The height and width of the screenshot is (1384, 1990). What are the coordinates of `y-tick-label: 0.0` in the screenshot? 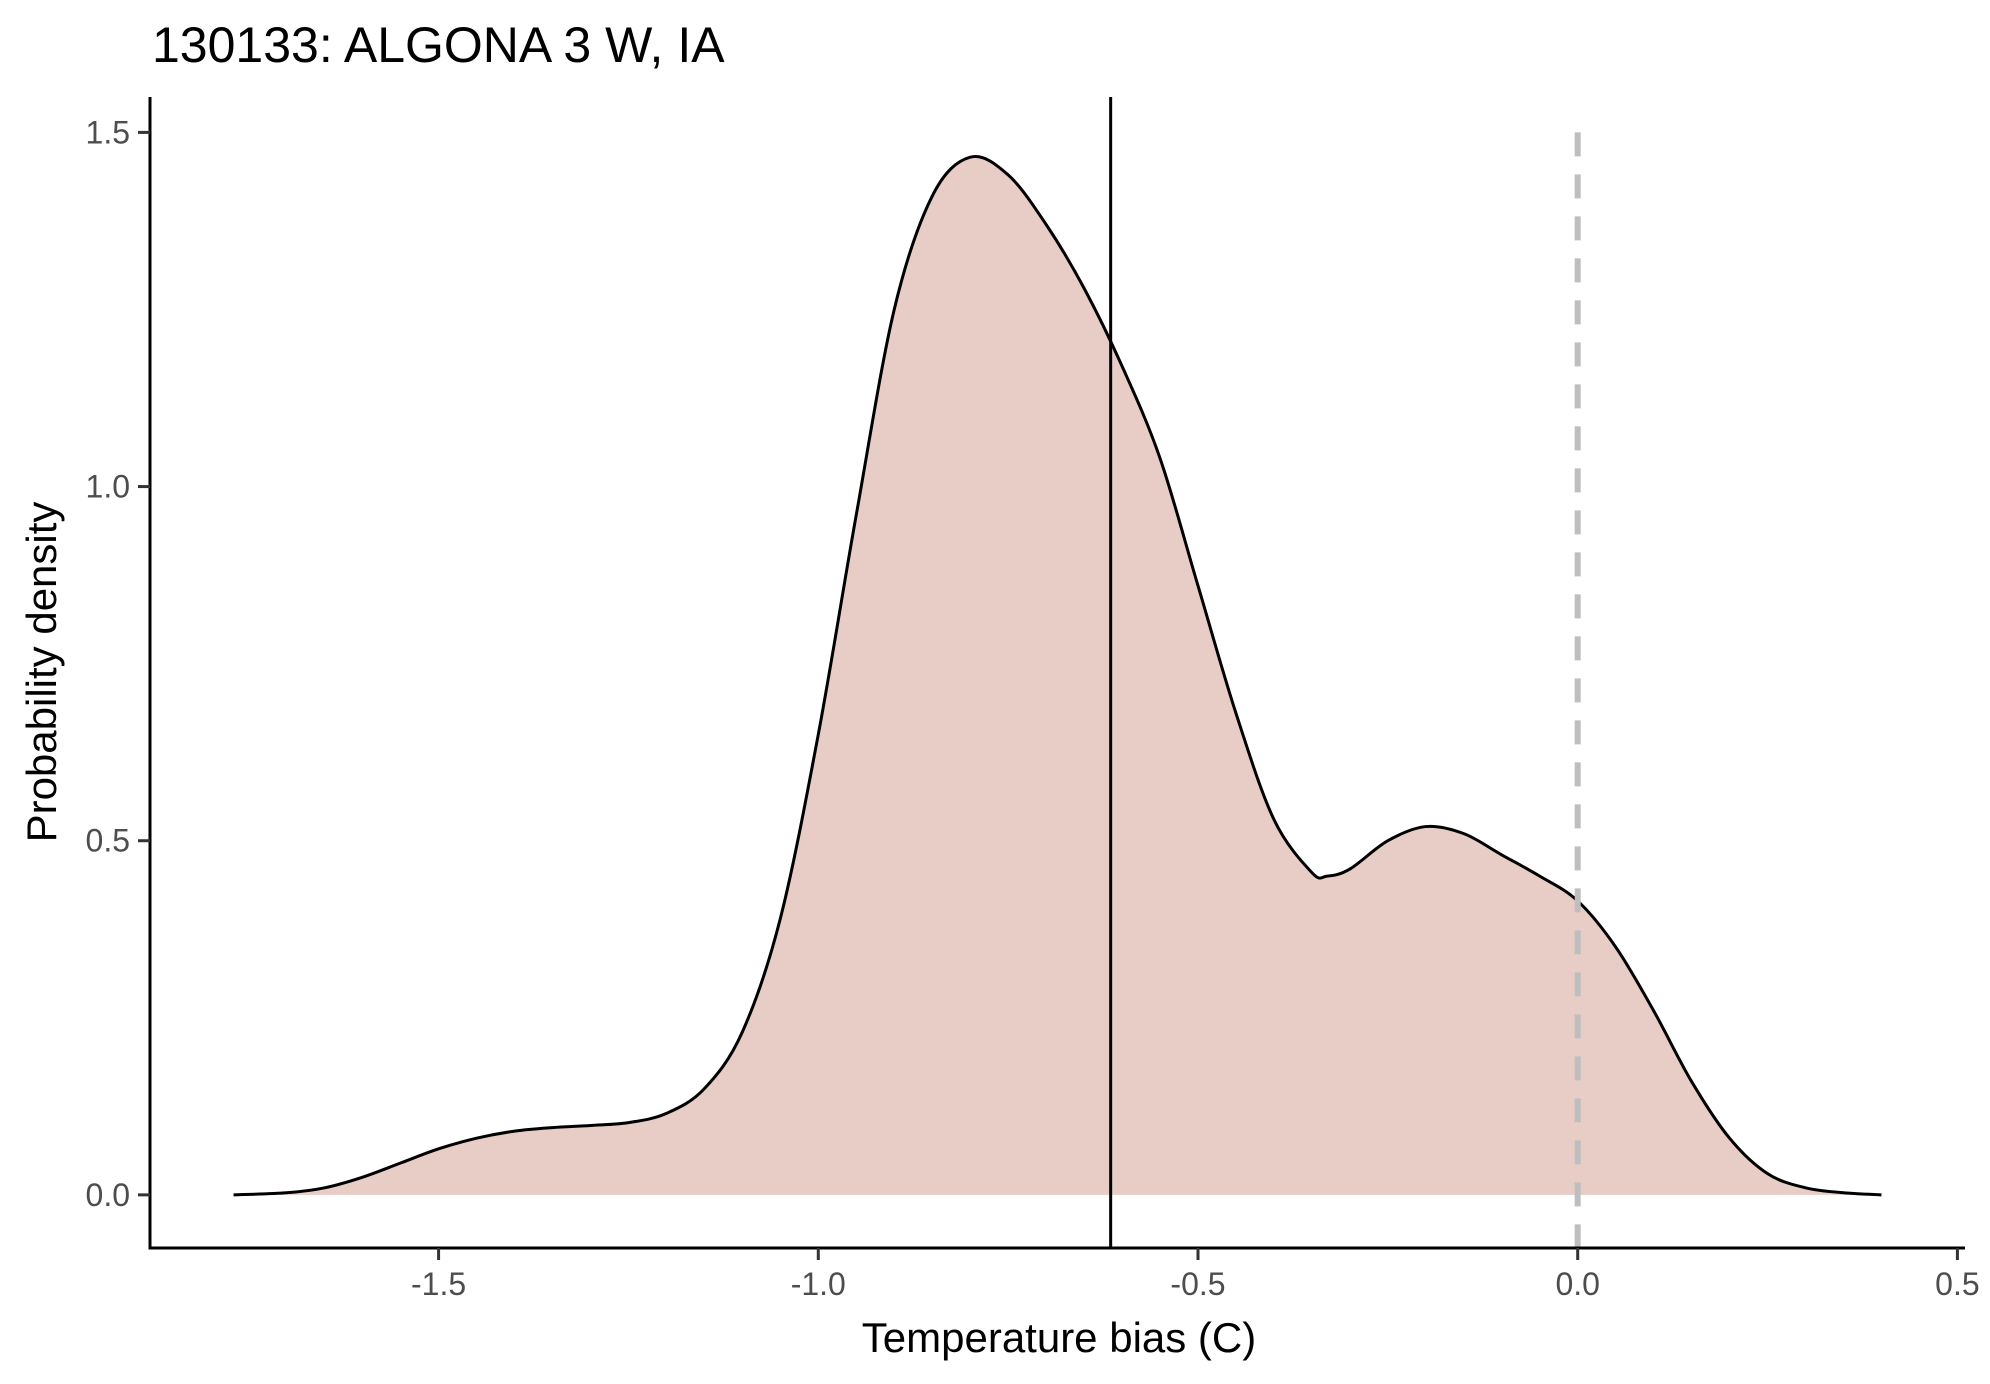 It's located at (108, 1195).